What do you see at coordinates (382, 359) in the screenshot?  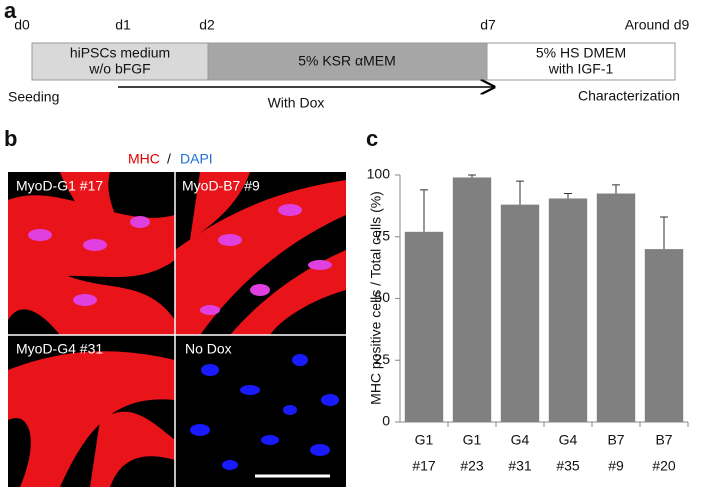 I see `y-tick-label: 25` at bounding box center [382, 359].